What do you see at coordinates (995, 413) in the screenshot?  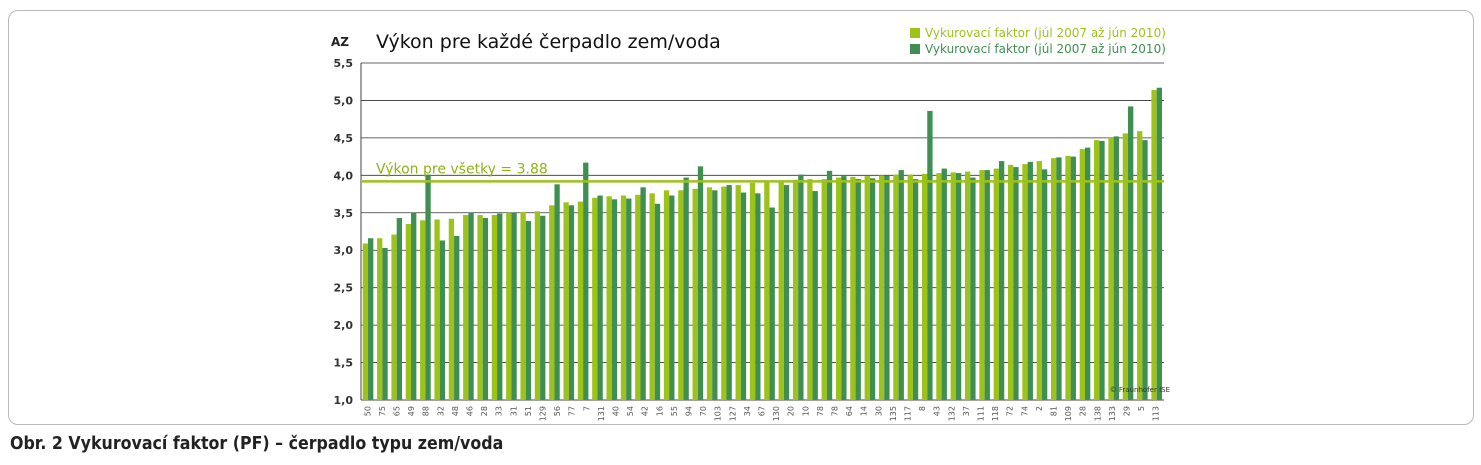 I see `x-tick-label: 118` at bounding box center [995, 413].